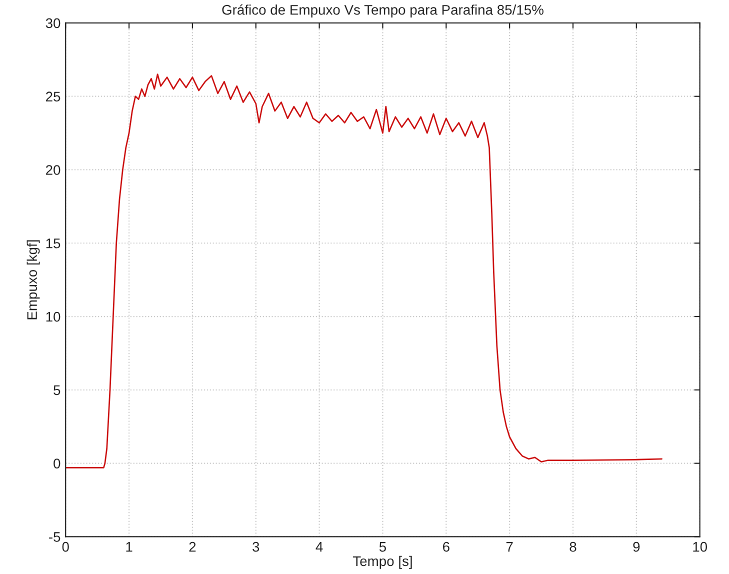  Describe the element at coordinates (383, 11) in the screenshot. I see `chart-title: Gráfico de Empuxo Vs Tempo para Parafina 85/15%` at that location.